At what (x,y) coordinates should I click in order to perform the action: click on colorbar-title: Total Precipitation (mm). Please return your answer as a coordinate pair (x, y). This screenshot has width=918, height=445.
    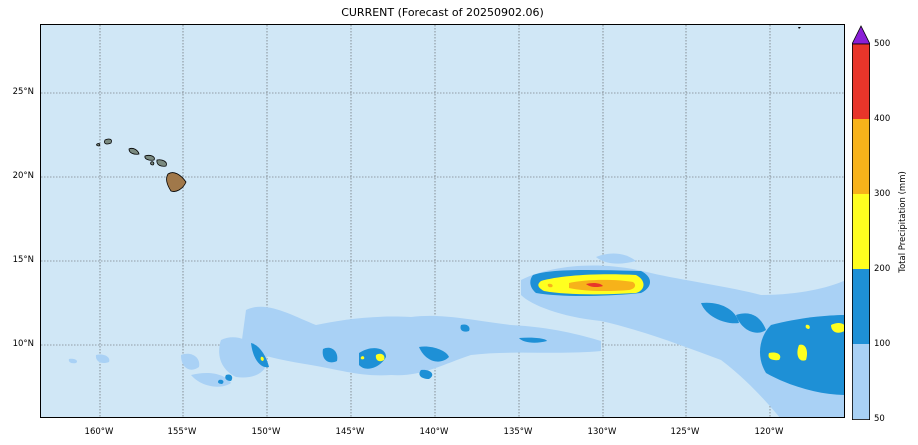
    Looking at the image, I should click on (903, 222).